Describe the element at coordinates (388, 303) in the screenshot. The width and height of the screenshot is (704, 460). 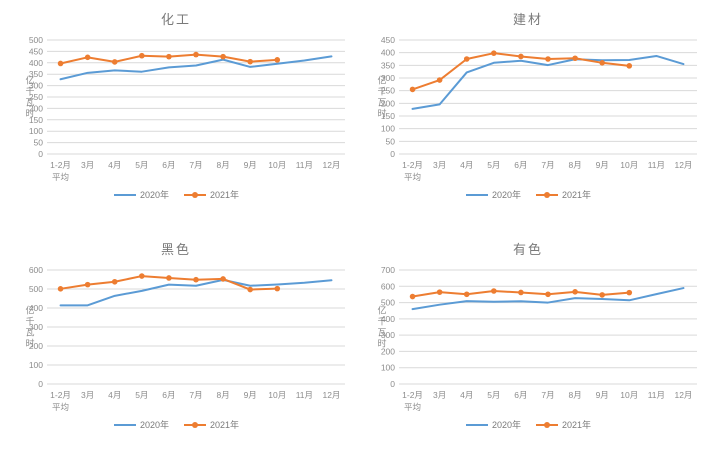
I see `y-tick-label: 500` at that location.